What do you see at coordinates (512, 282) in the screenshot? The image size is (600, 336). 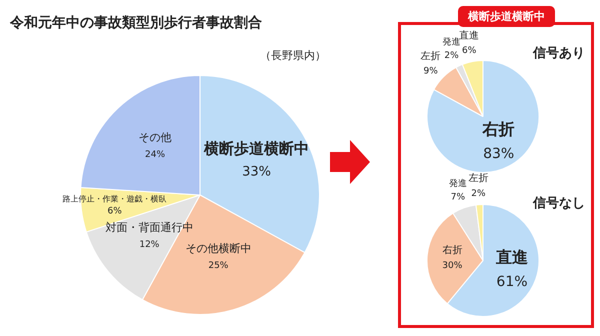 I see `data-label: 61%` at bounding box center [512, 282].